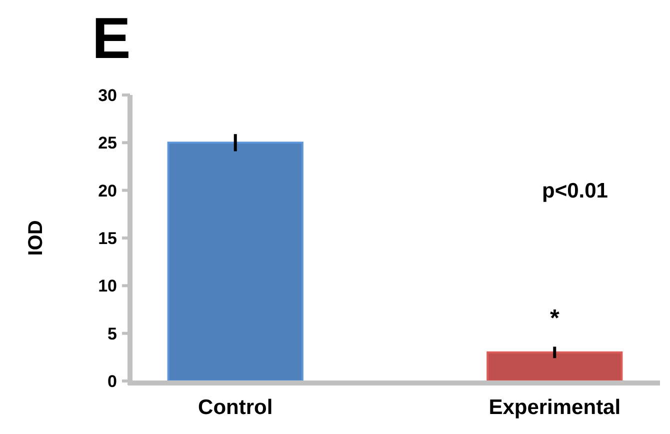 The height and width of the screenshot is (434, 670). I want to click on y-axis-title: IOD, so click(36, 238).